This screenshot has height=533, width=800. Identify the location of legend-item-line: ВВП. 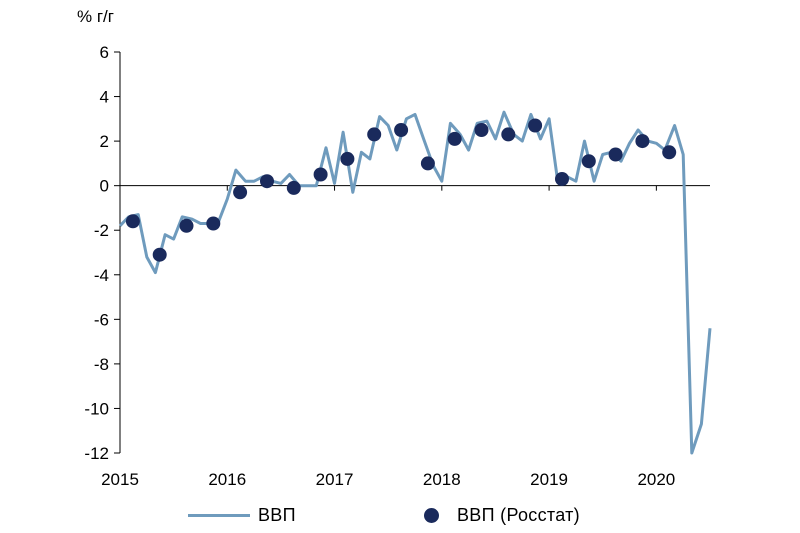
(242, 515).